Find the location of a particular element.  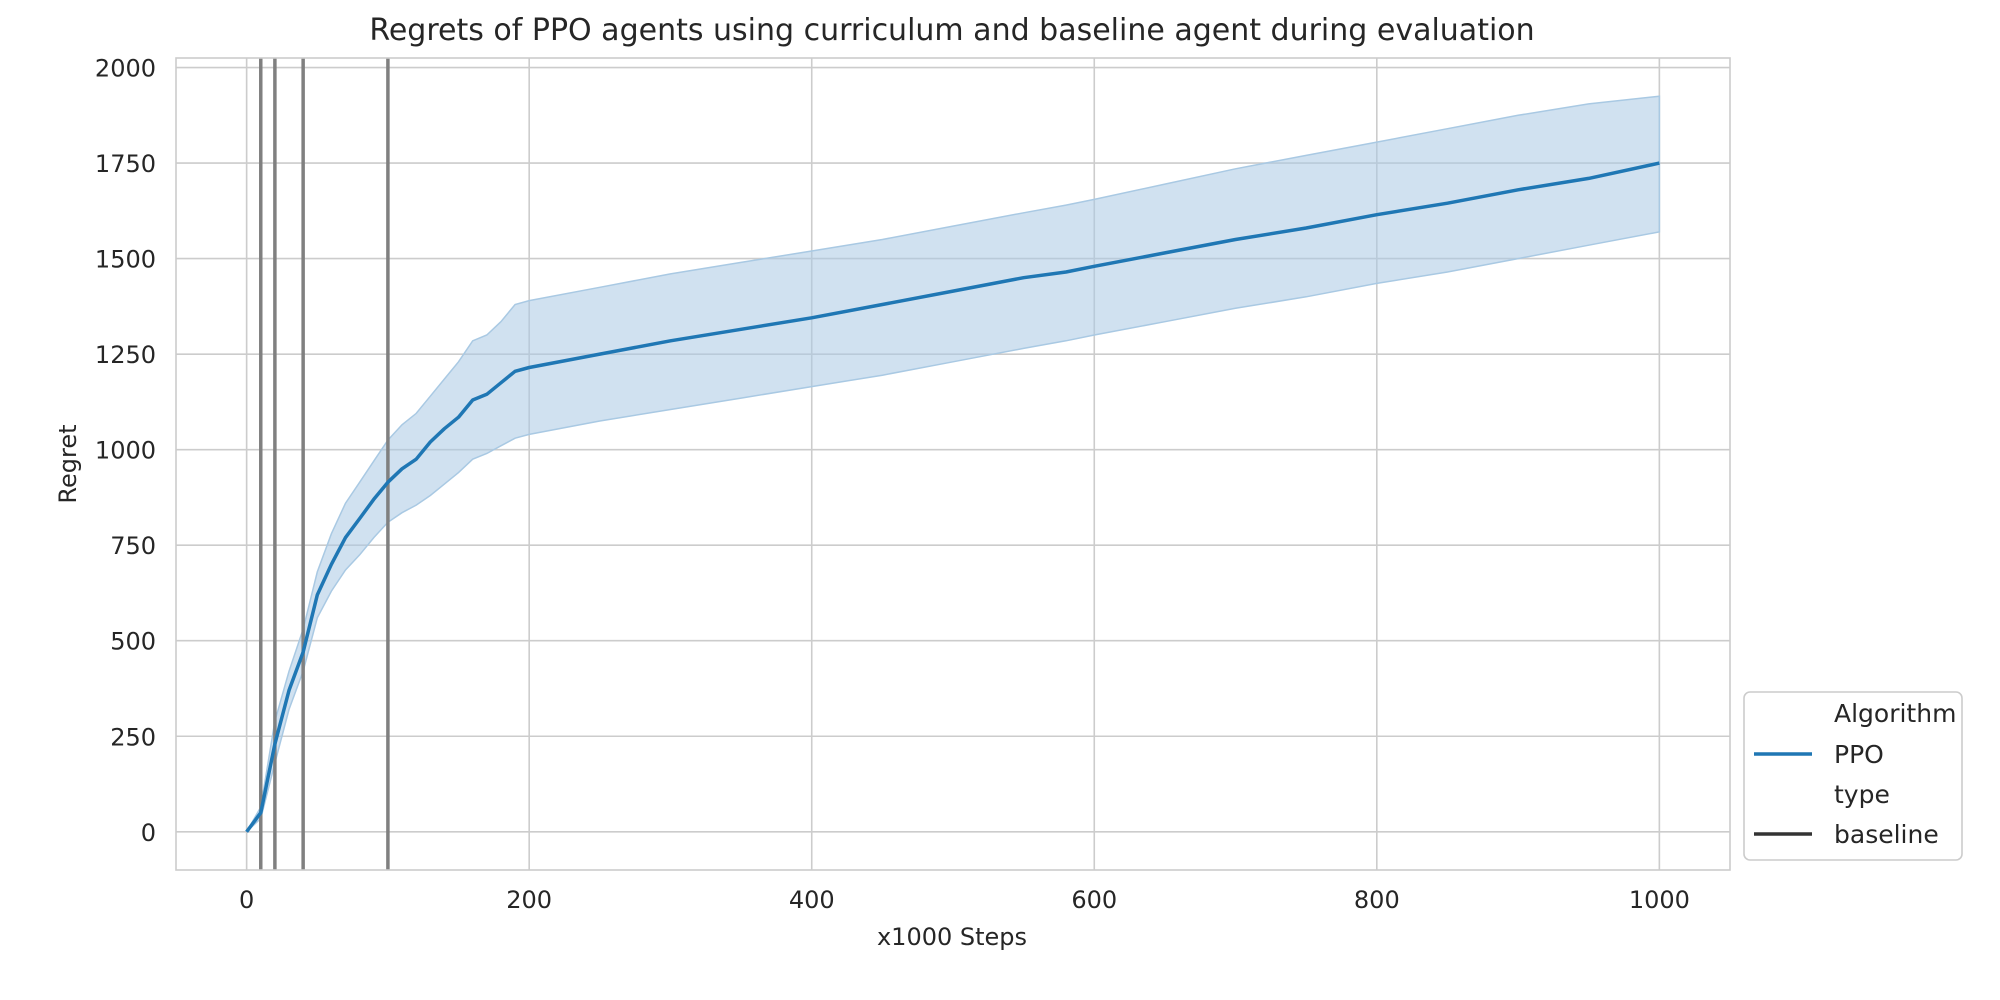

x-axis-label: x1000 Steps is located at coordinates (952, 937).